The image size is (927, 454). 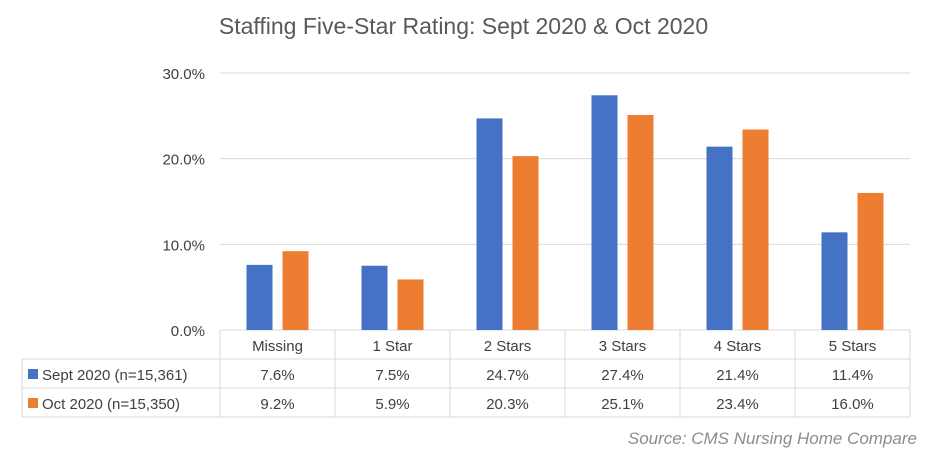 What do you see at coordinates (277, 404) in the screenshot?
I see `data-label: 9.2%` at bounding box center [277, 404].